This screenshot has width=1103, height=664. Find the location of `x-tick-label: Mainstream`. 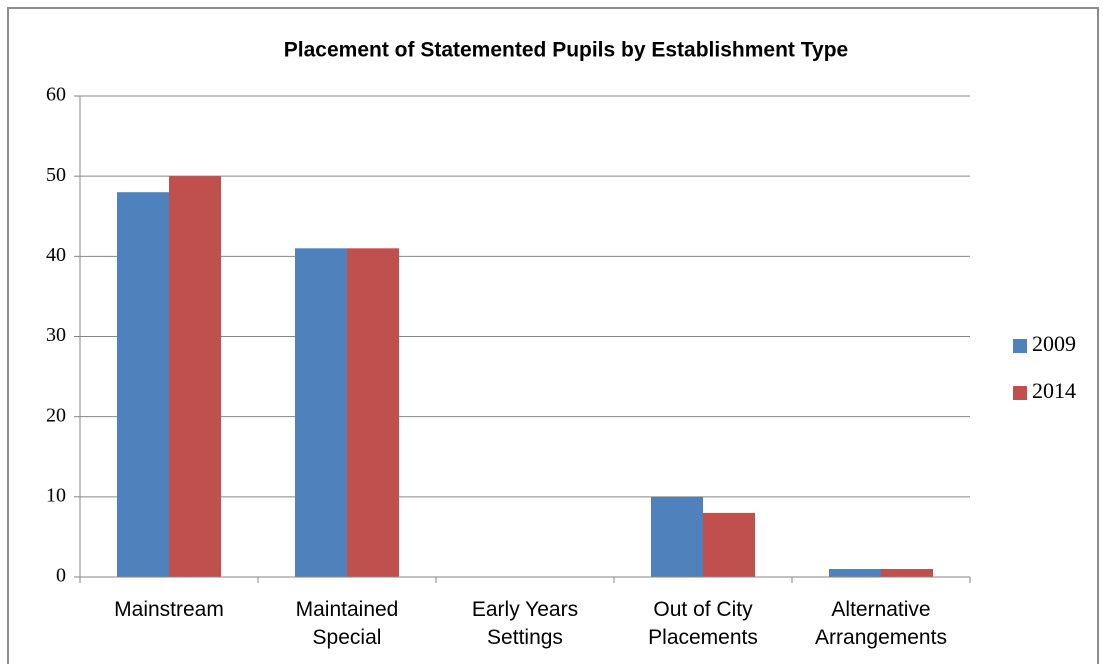

x-tick-label: Mainstream is located at coordinates (169, 609).